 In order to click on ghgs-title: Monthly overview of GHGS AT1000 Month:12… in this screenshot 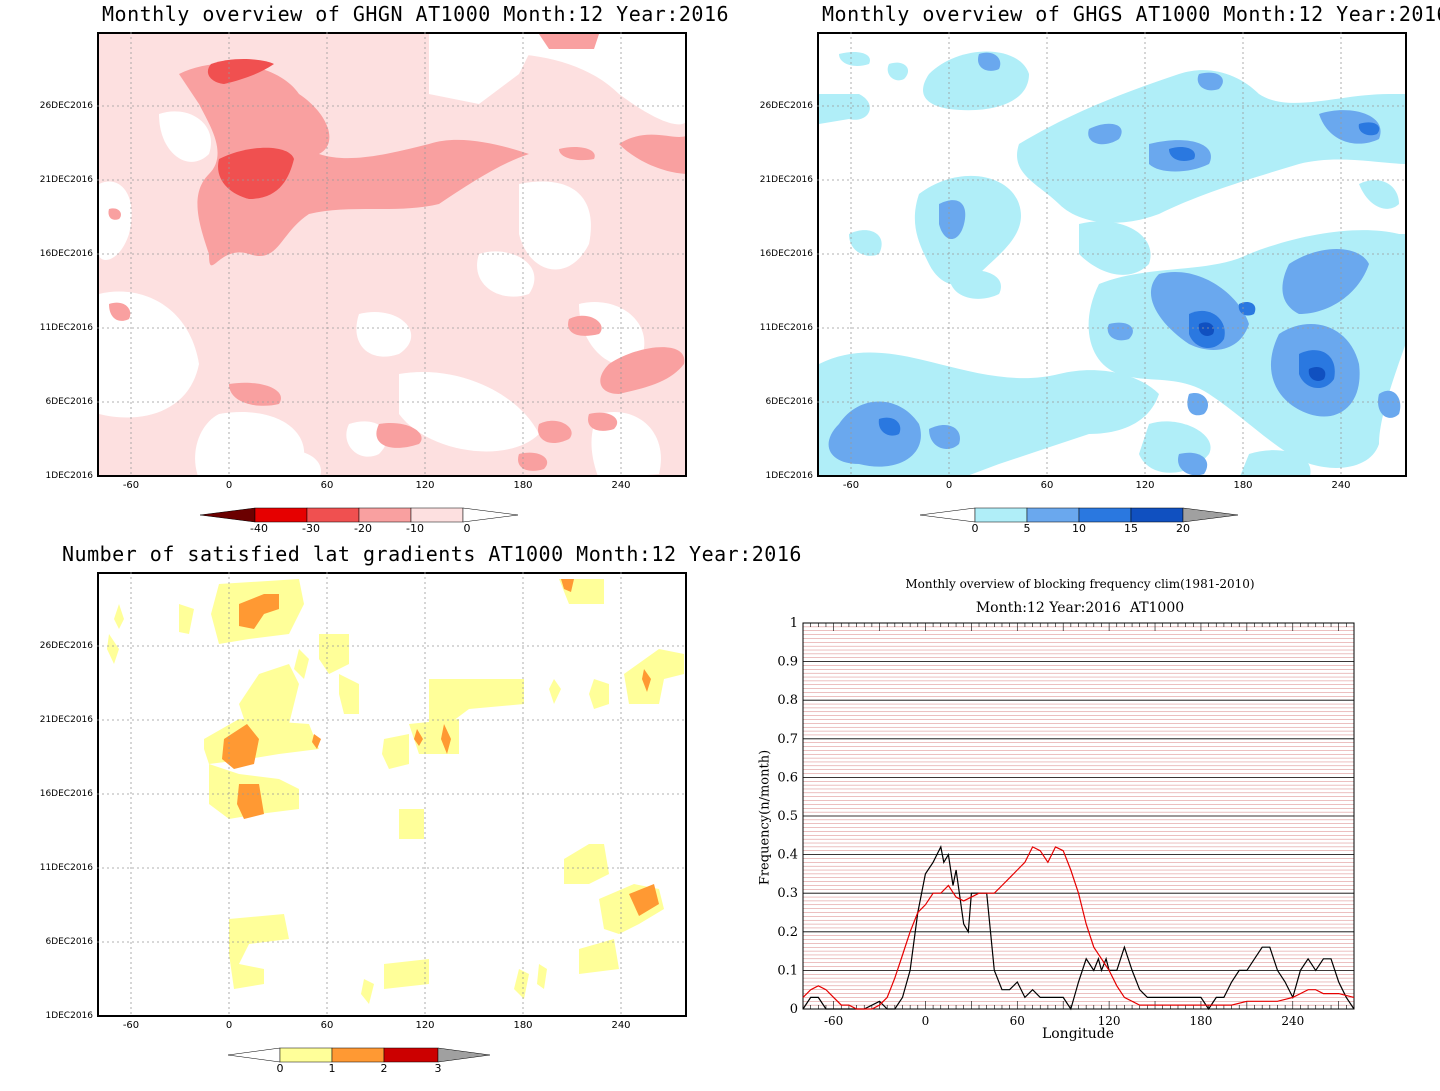, I will do `click(1131, 14)`.